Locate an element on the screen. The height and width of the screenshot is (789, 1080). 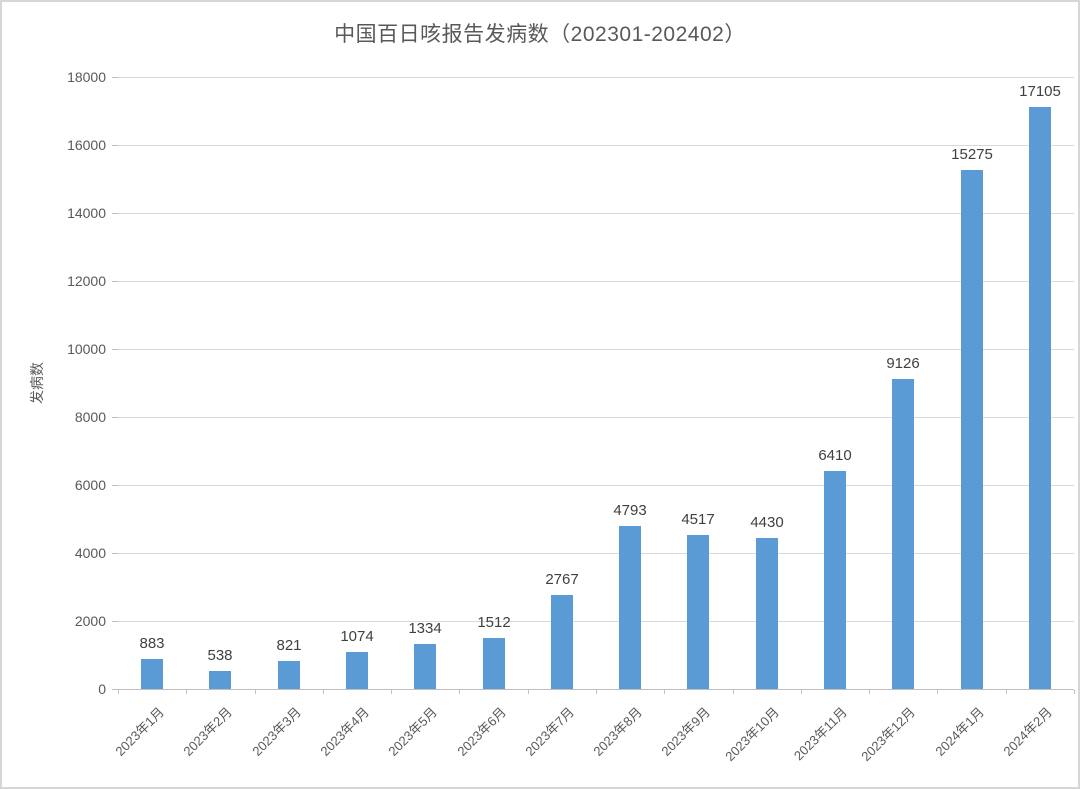
bar-value-label: 4517 is located at coordinates (698, 519).